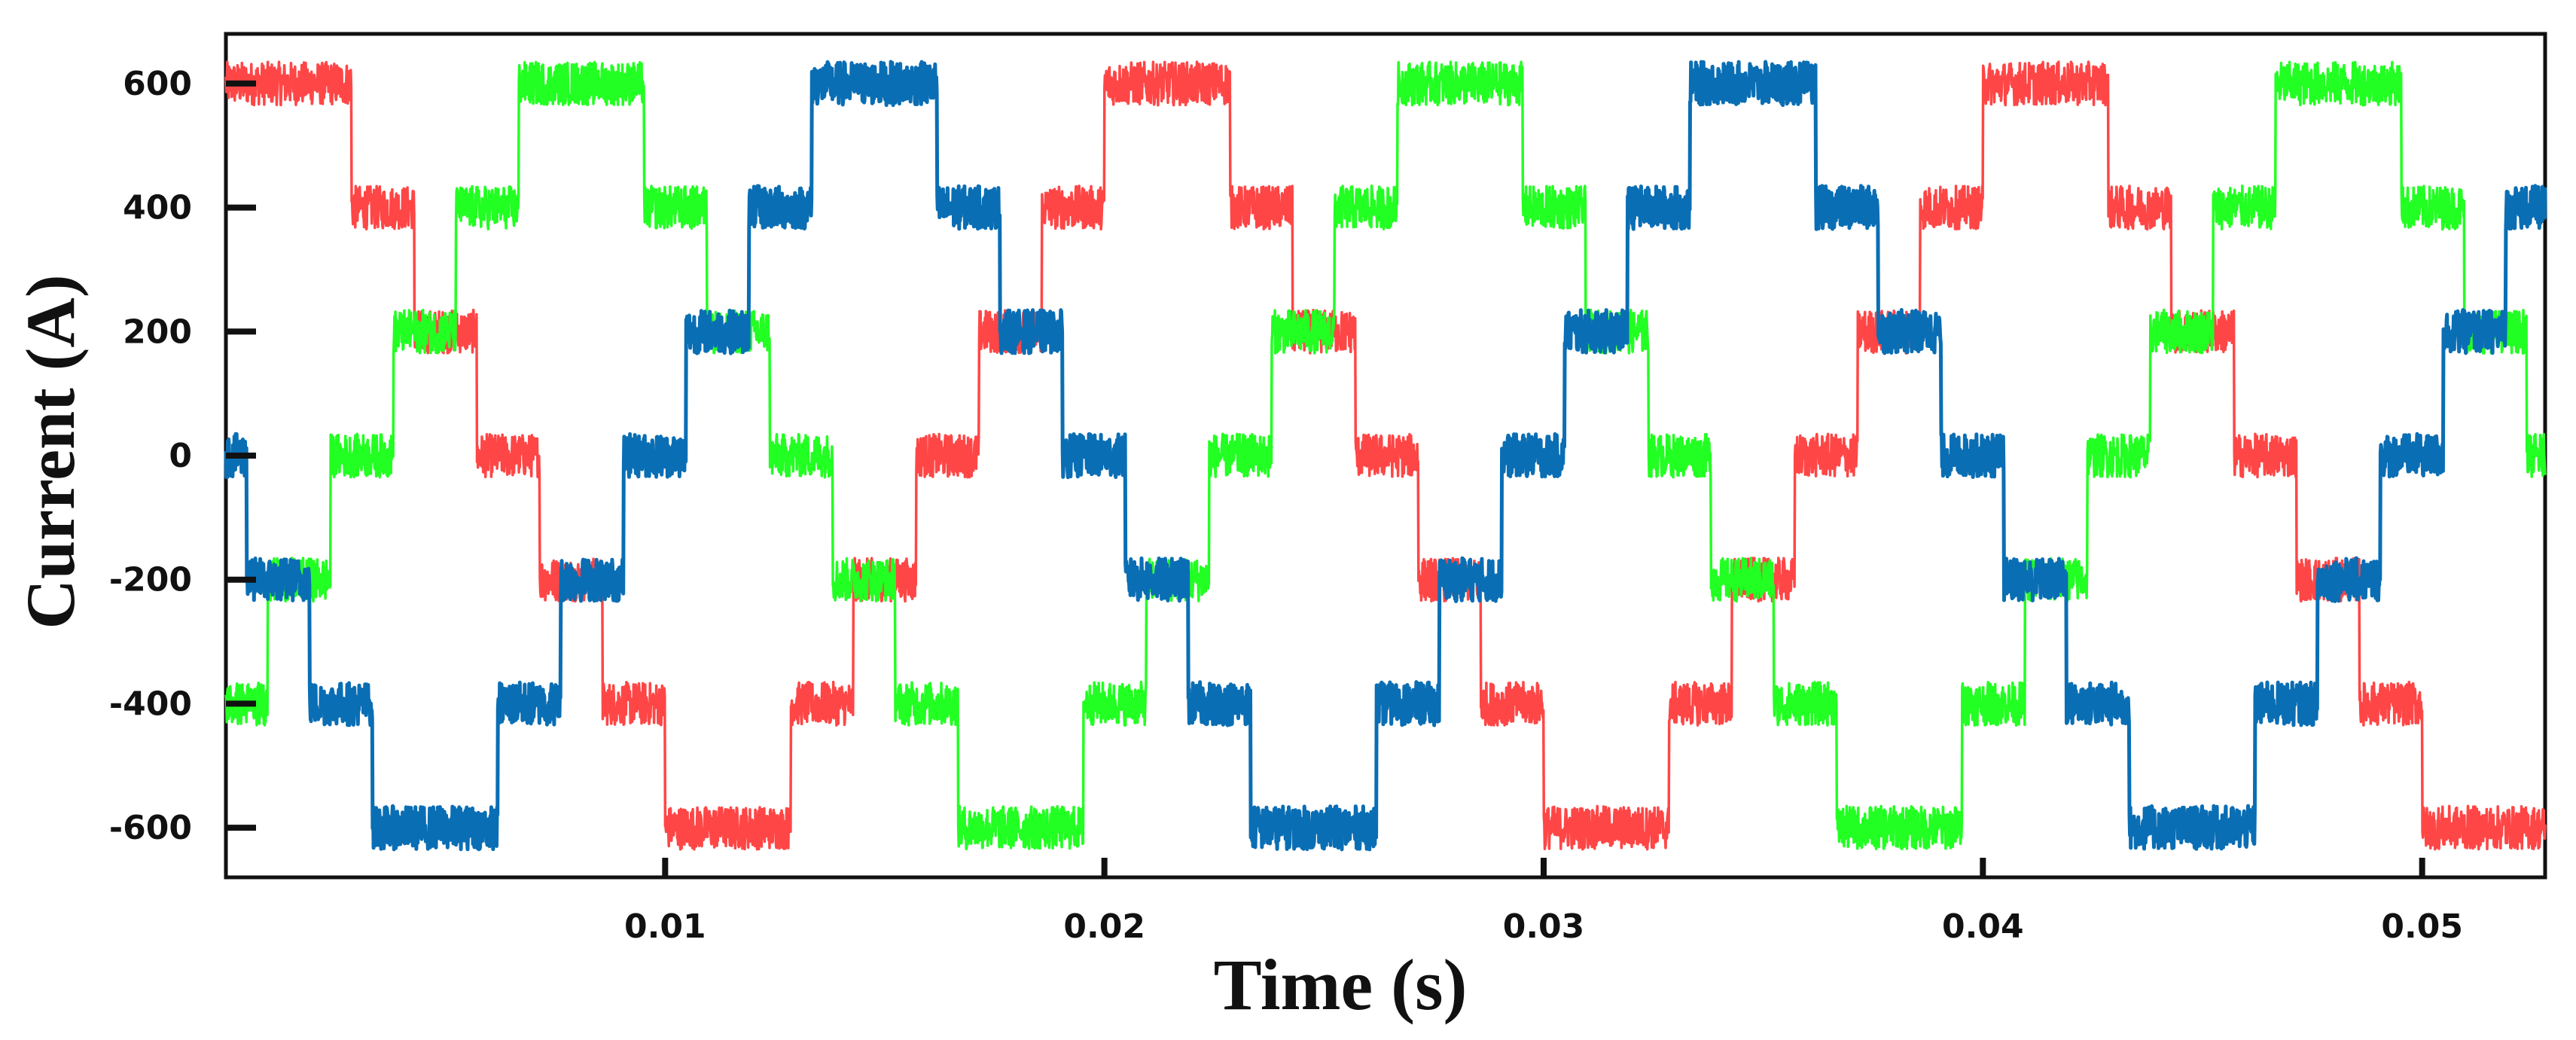 Image resolution: width=2576 pixels, height=1040 pixels. What do you see at coordinates (2422, 926) in the screenshot?
I see `x-tick-label: 0.05` at bounding box center [2422, 926].